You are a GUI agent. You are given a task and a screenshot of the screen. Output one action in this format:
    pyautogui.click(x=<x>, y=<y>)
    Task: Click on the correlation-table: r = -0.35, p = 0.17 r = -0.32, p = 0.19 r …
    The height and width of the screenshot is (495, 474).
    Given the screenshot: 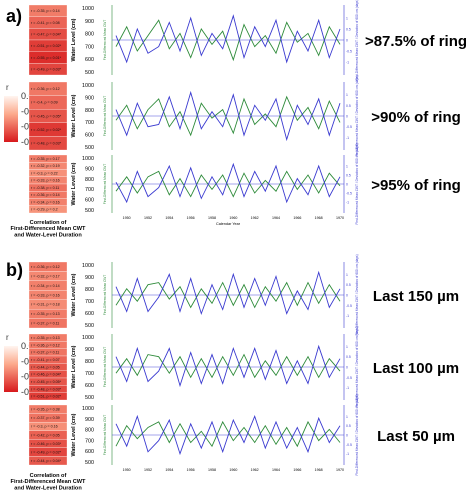 What is the action you would take?
    pyautogui.click(x=48, y=184)
    